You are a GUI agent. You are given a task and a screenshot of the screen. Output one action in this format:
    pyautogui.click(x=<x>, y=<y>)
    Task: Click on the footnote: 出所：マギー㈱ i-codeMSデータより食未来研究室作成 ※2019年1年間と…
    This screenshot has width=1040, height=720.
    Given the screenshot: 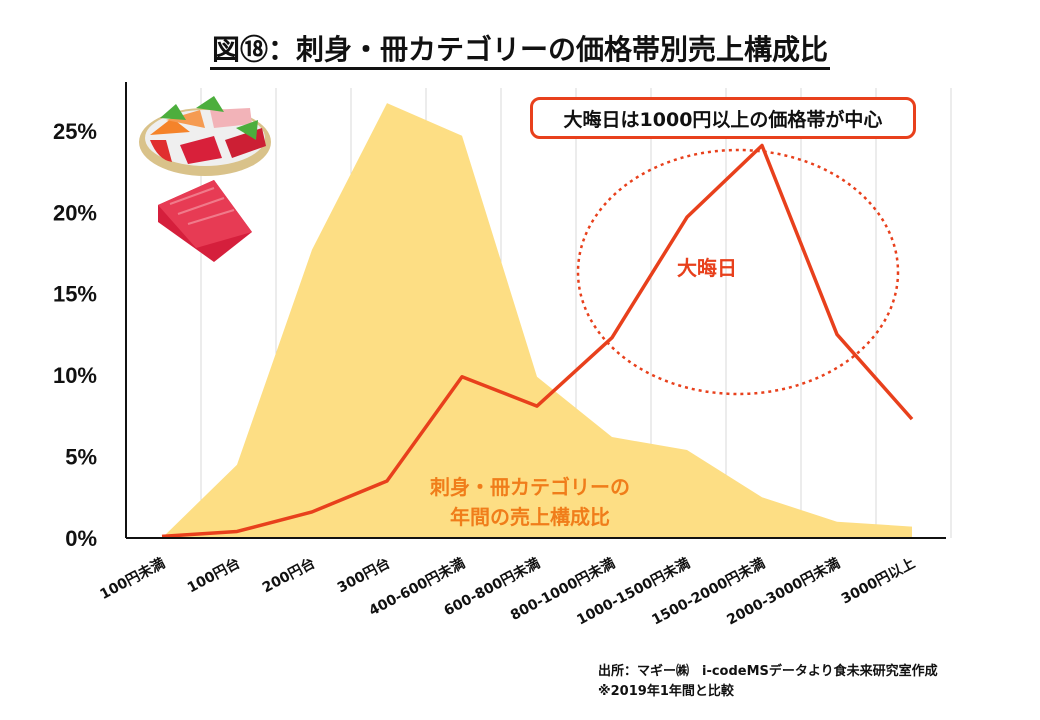 What is the action you would take?
    pyautogui.click(x=813, y=682)
    